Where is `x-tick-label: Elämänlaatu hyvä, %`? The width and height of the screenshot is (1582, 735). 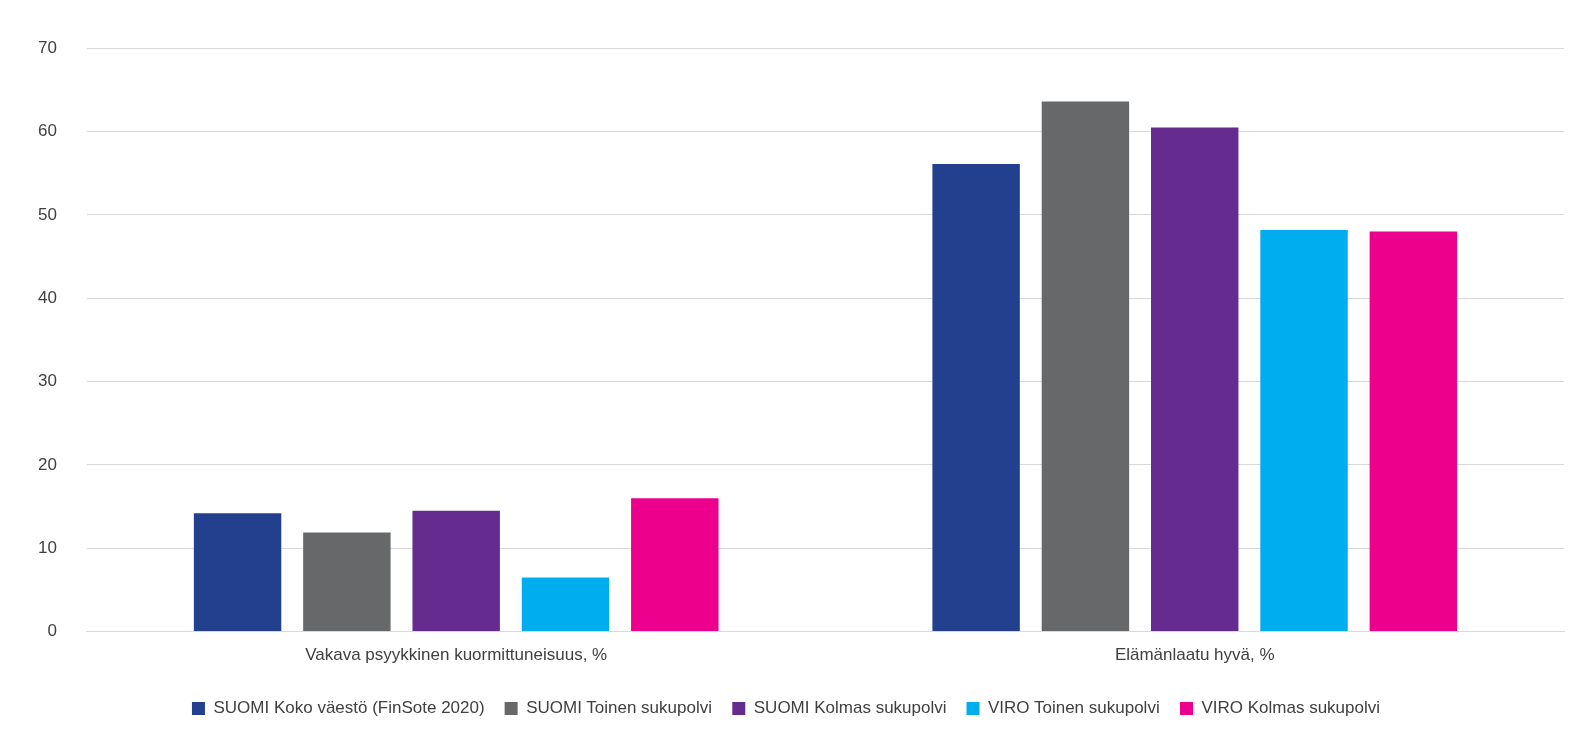
x-tick-label: Elämänlaatu hyvä, % is located at coordinates (1194, 655).